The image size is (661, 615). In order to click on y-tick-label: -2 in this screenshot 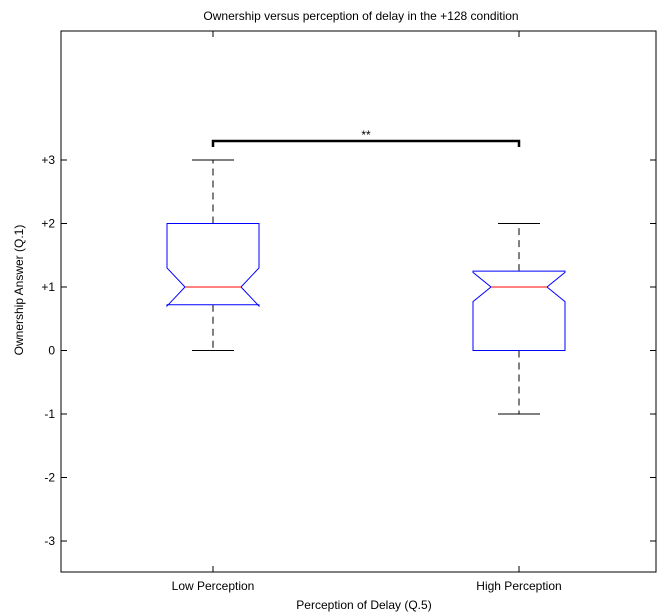, I will do `click(49, 478)`.